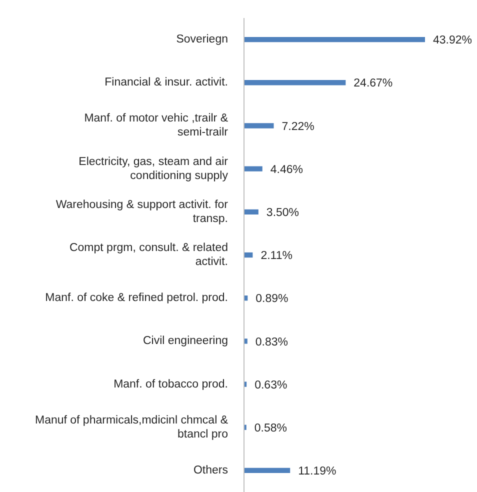  What do you see at coordinates (148, 255) in the screenshot?
I see `y-tick-label: Compt prgm, consult. & related activit.` at bounding box center [148, 255].